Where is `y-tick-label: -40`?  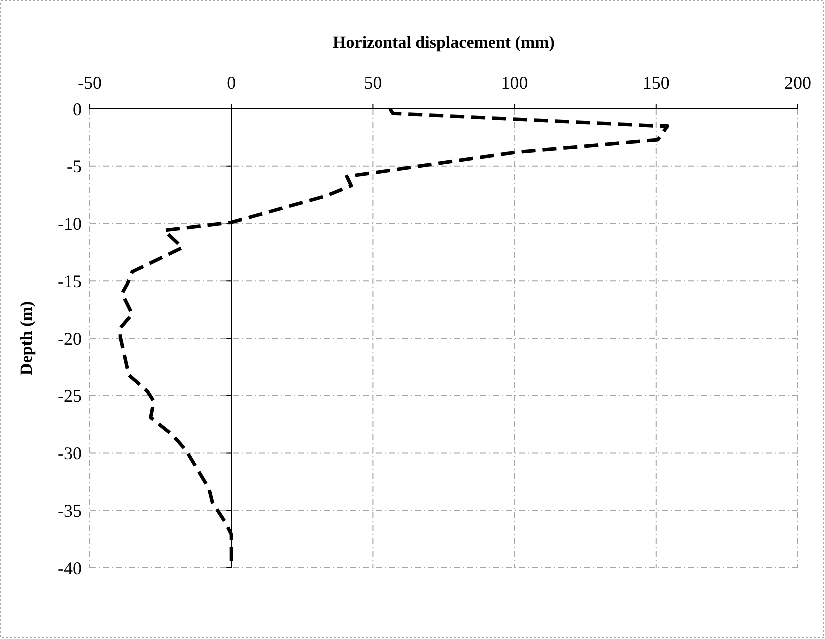
y-tick-label: -40 is located at coordinates (70, 568).